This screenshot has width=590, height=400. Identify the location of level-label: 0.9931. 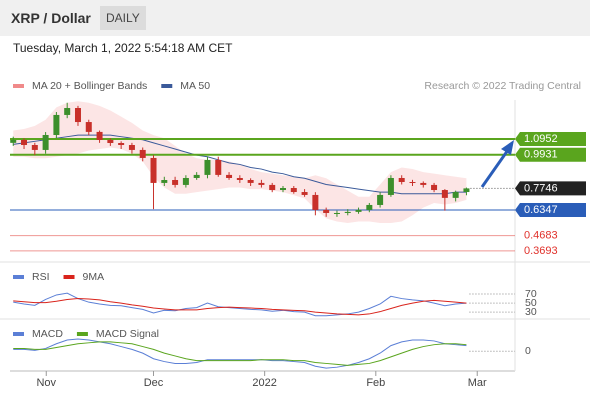
(541, 155).